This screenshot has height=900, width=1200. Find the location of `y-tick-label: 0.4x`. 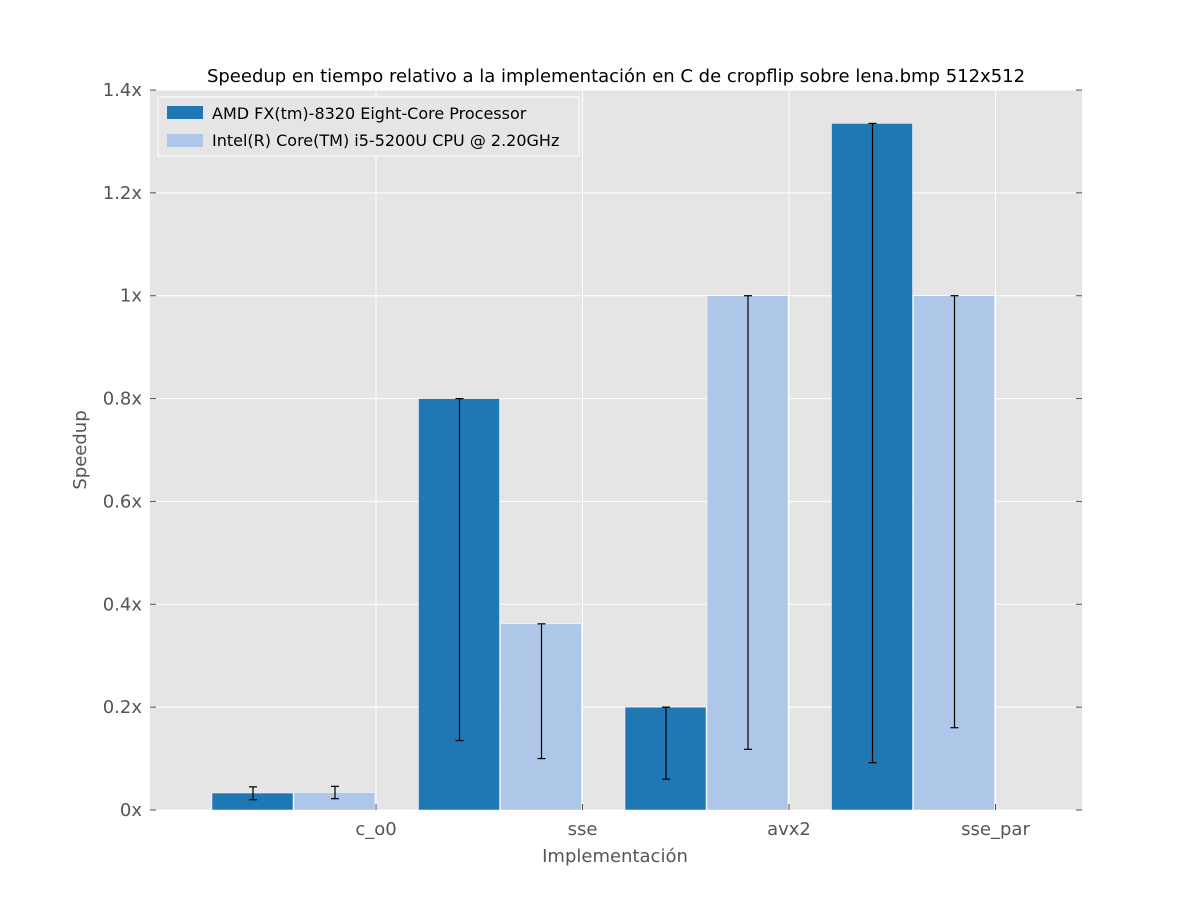

y-tick-label: 0.4x is located at coordinates (123, 604).